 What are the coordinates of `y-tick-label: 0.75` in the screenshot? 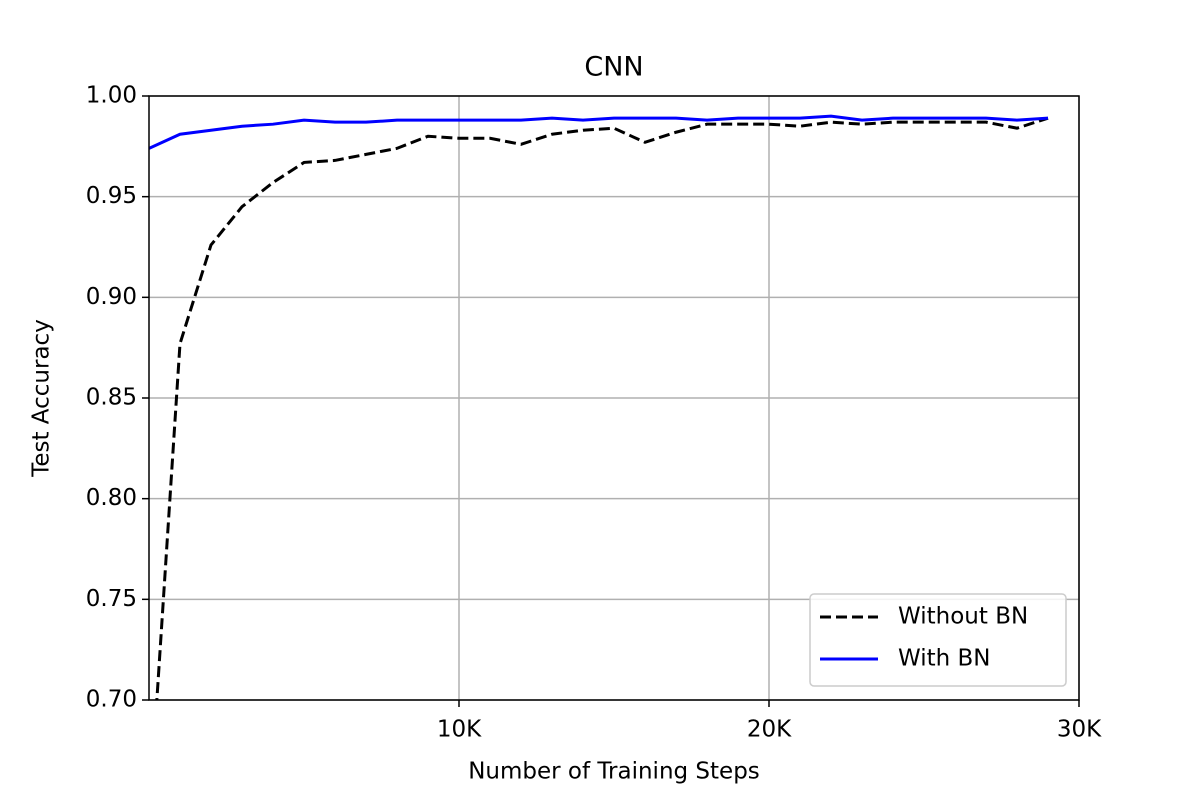 It's located at (111, 599).